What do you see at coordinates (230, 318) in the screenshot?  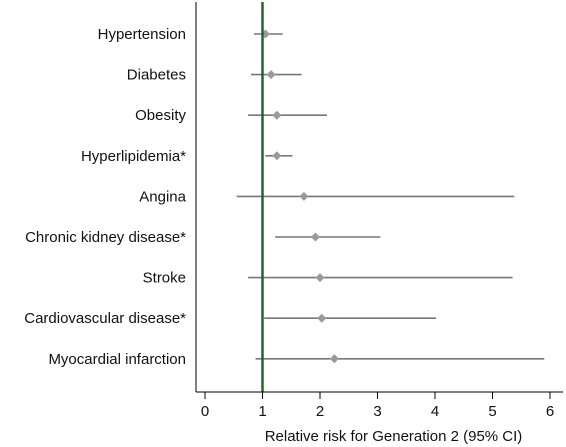 I see `forest-row: Cardiovascular disease*` at bounding box center [230, 318].